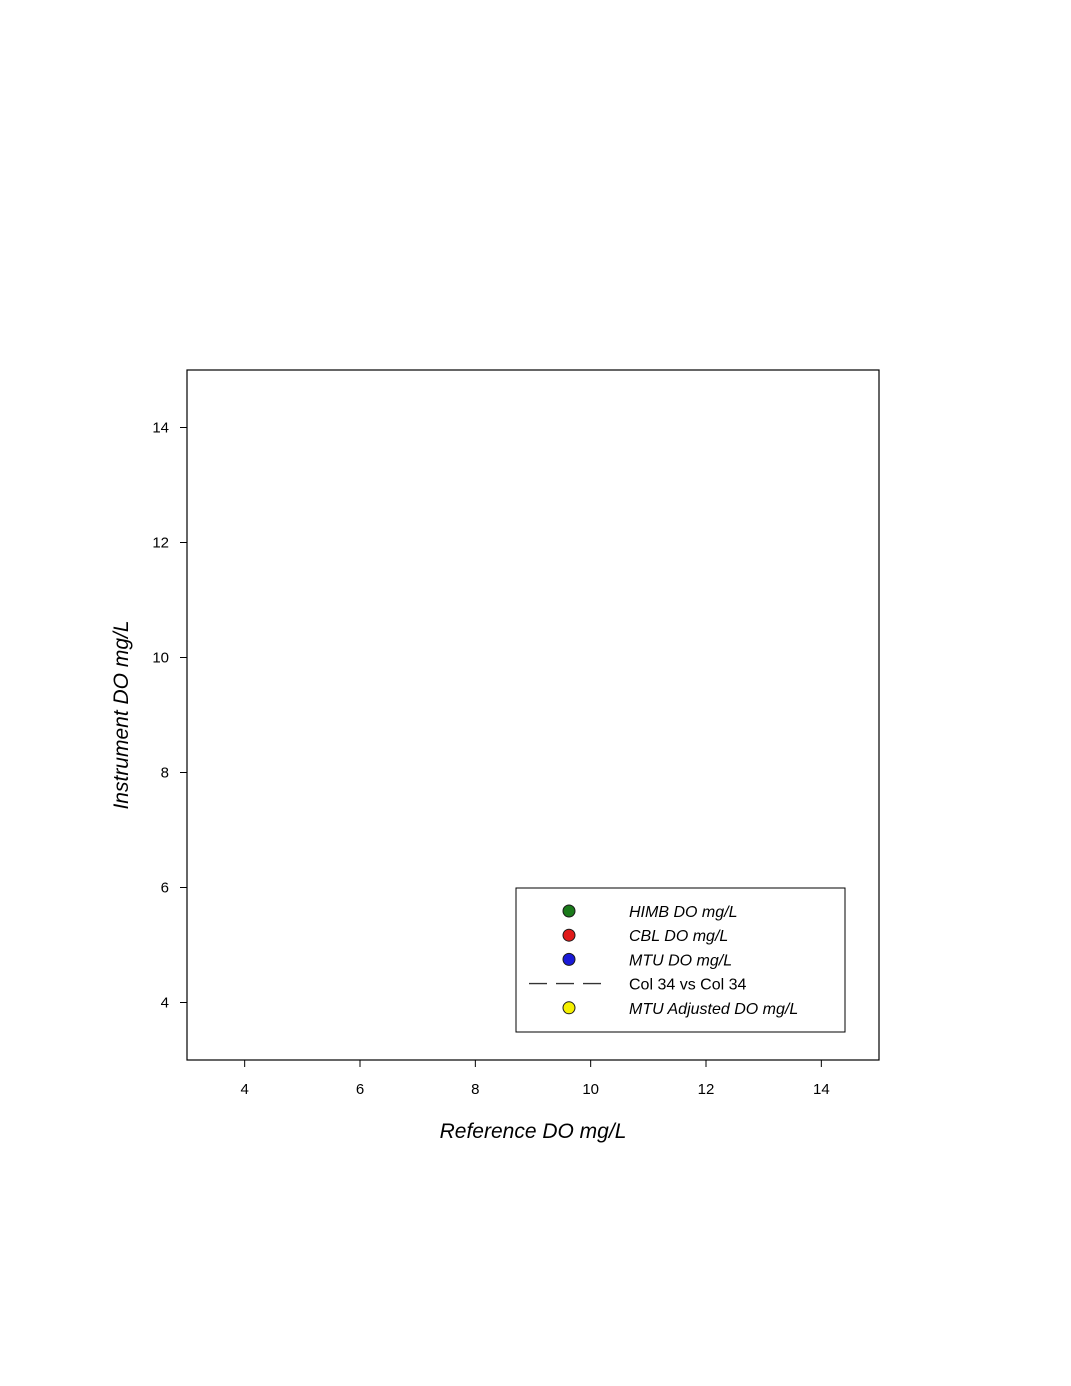  I want to click on legend-label: MTU DO mg/L, so click(680, 960).